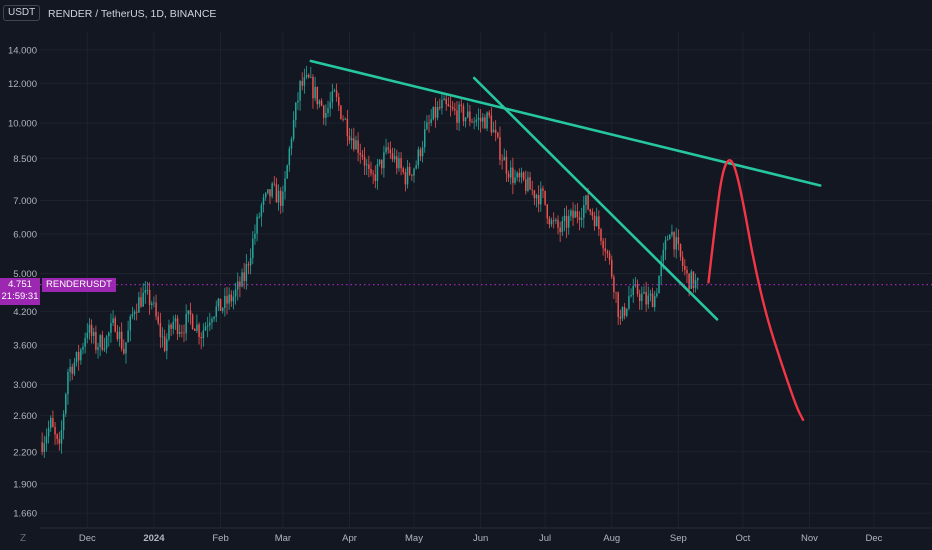  Describe the element at coordinates (25, 385) in the screenshot. I see `price-tick-label: 3.000` at that location.